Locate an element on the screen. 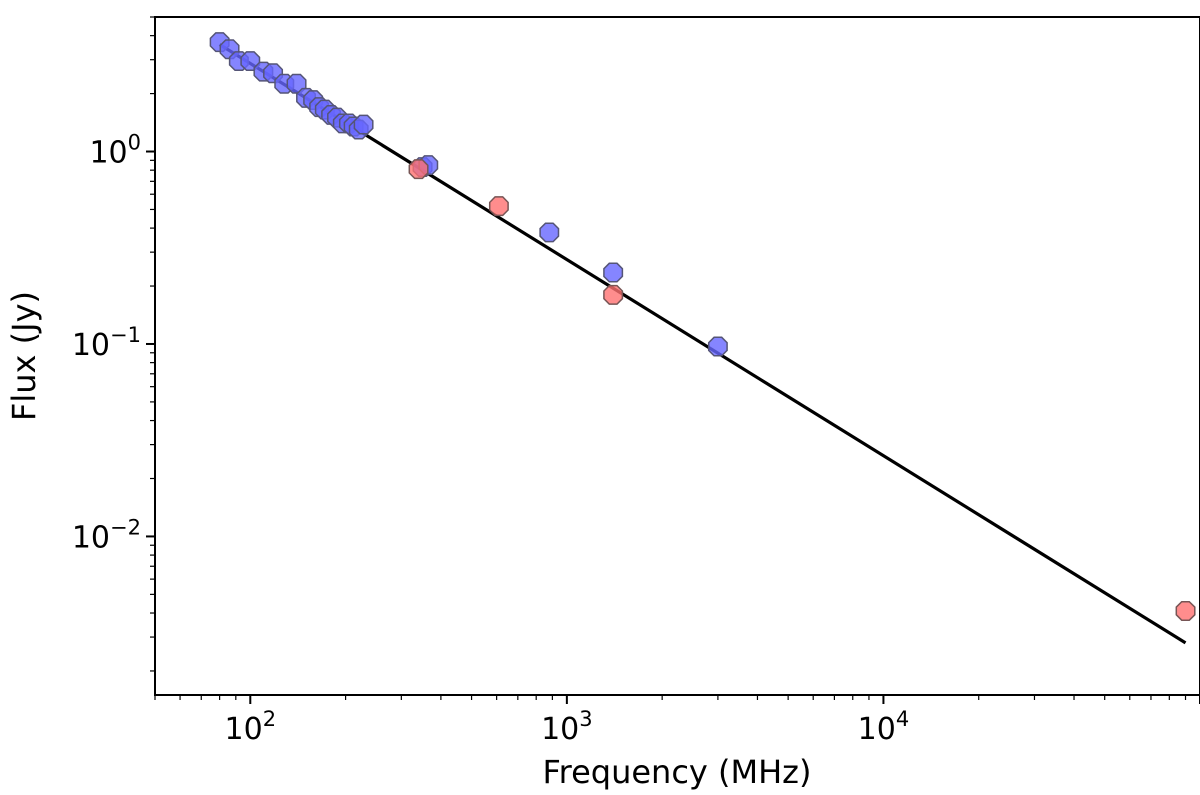 This screenshot has width=1200, height=795. y-tick-label: 10⁰ is located at coordinates (115, 151).